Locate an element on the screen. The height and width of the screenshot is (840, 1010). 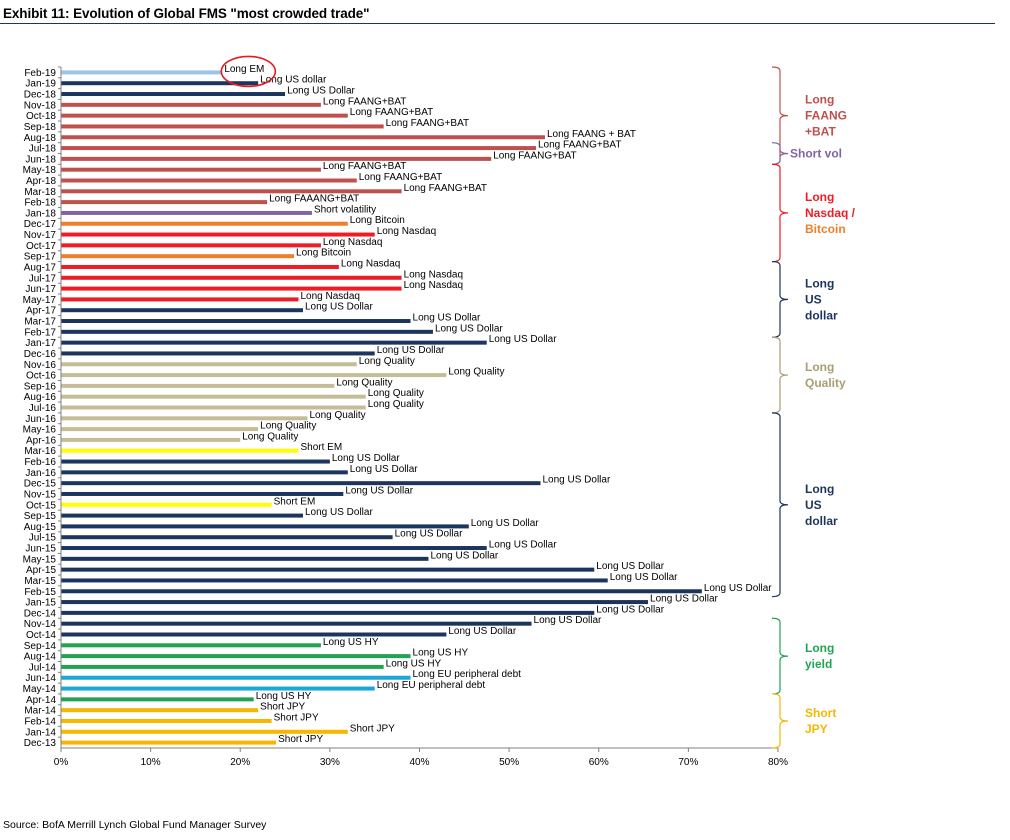
group-label: dollar is located at coordinates (821, 315).